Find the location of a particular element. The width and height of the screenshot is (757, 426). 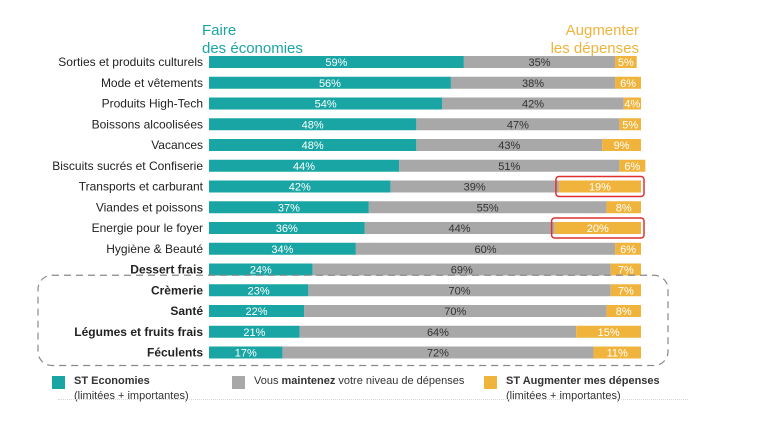

value-label-economies-energie-pour-le-foyer: 36% is located at coordinates (287, 229).